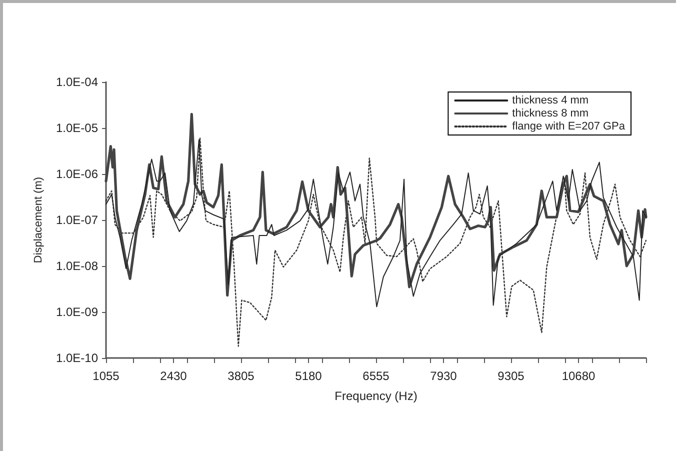  Describe the element at coordinates (77, 312) in the screenshot. I see `y-tick-label: 1.0E-09` at that location.